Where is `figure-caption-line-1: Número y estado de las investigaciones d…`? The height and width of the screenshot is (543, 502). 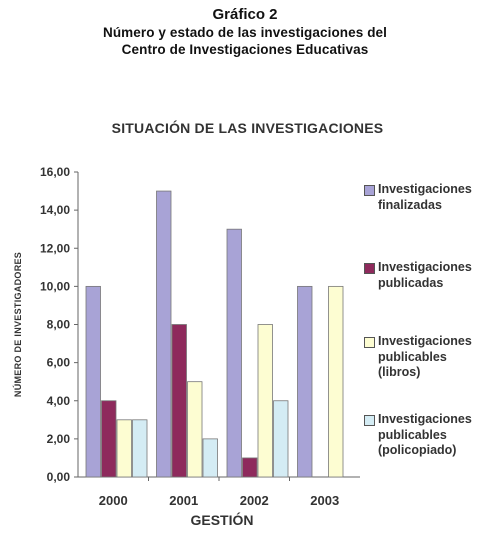 figure-caption-line-1: Número y estado de las investigaciones d… is located at coordinates (245, 32).